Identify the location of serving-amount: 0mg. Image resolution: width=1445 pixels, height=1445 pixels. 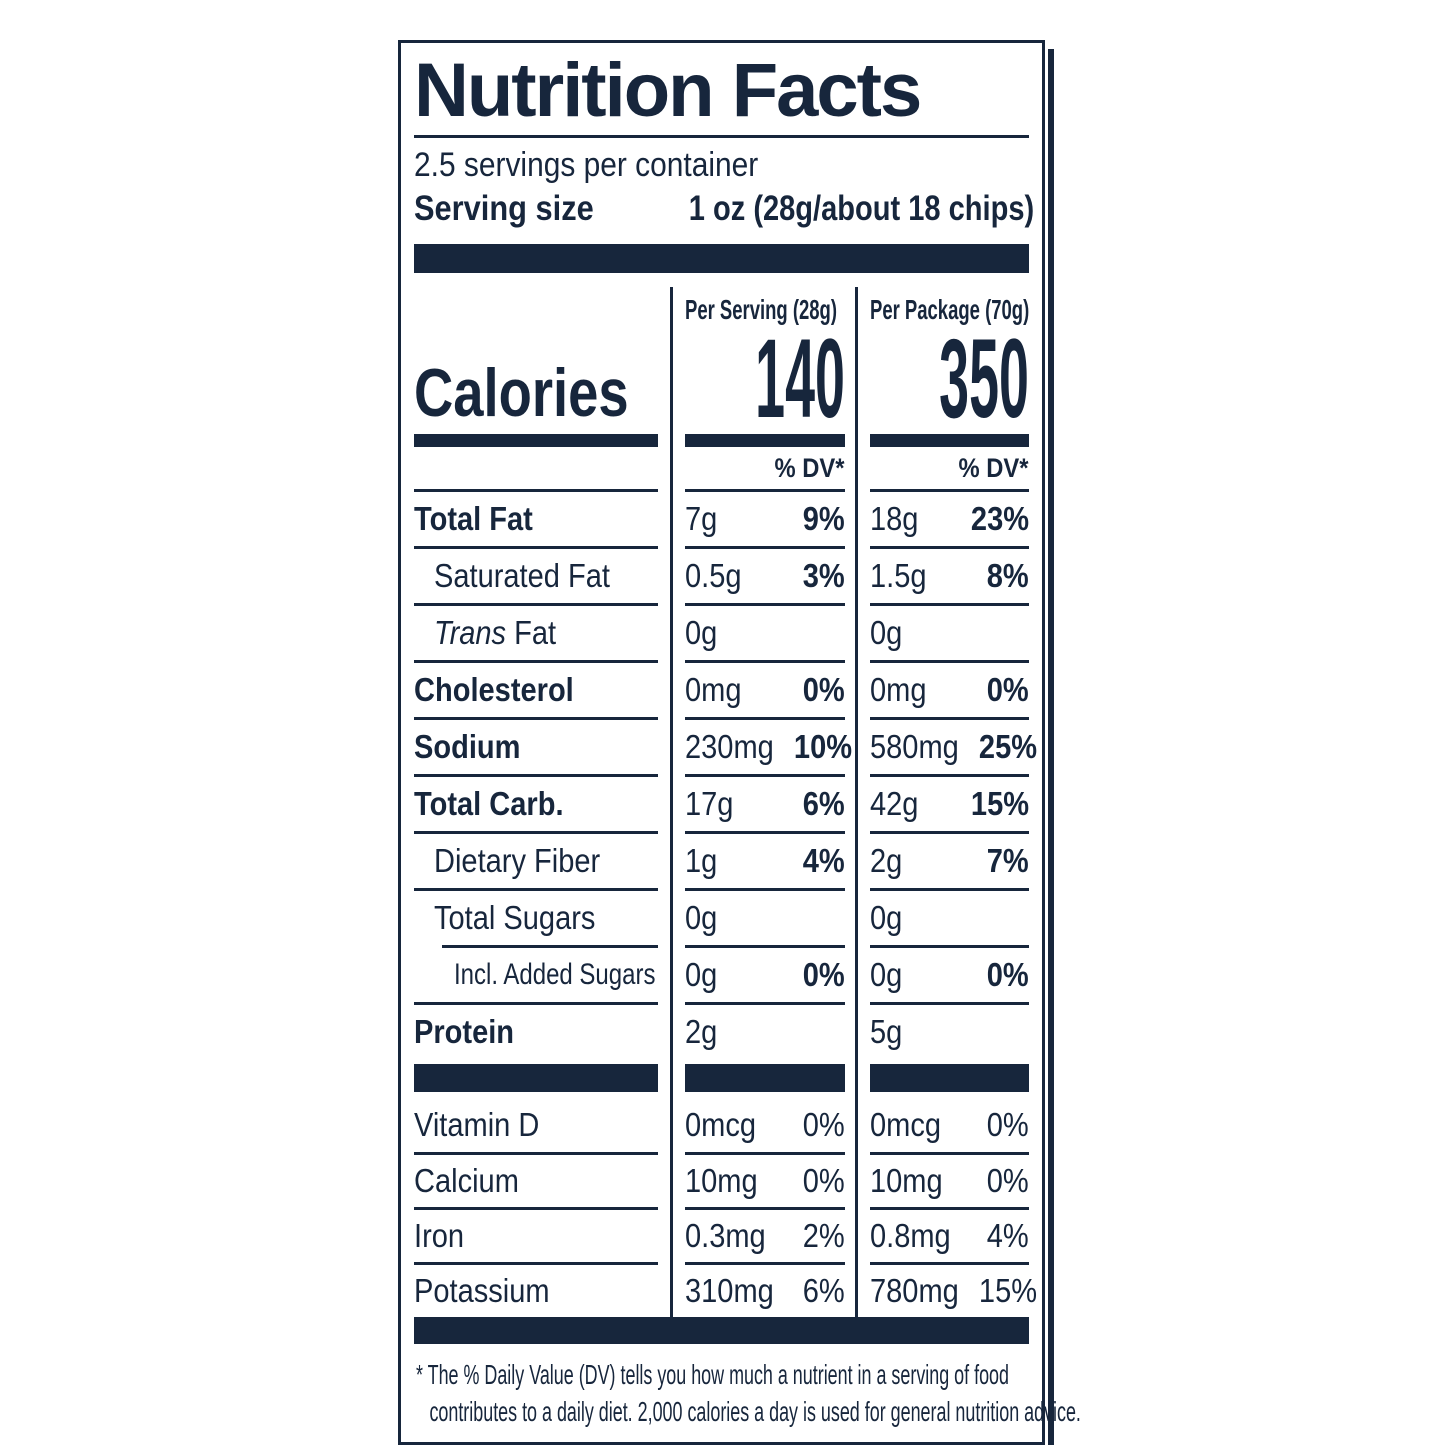
(713, 689).